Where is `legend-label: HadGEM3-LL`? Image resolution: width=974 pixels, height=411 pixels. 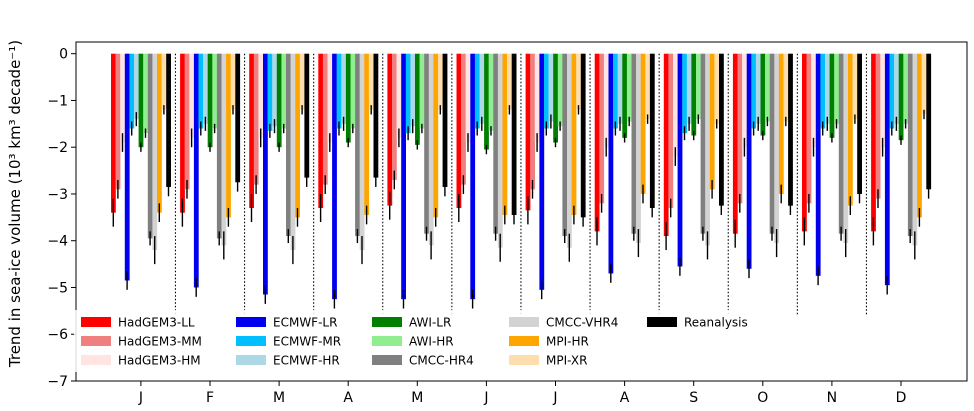 legend-label: HadGEM3-LL is located at coordinates (156, 323).